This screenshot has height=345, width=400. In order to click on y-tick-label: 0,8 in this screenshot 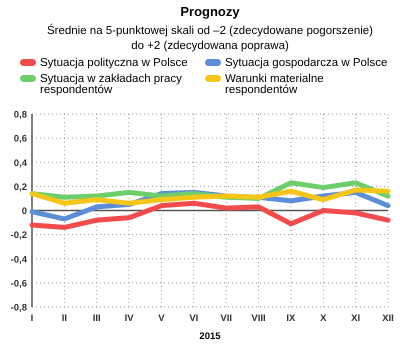, I will do `click(20, 115)`.